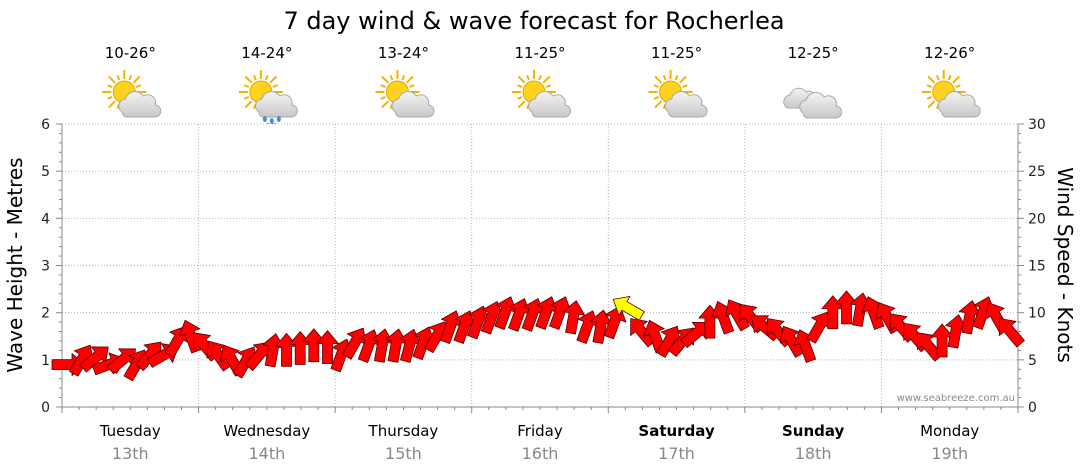 Image resolution: width=1080 pixels, height=475 pixels. What do you see at coordinates (266, 53) in the screenshot?
I see `temperature-label: 14-24°` at bounding box center [266, 53].